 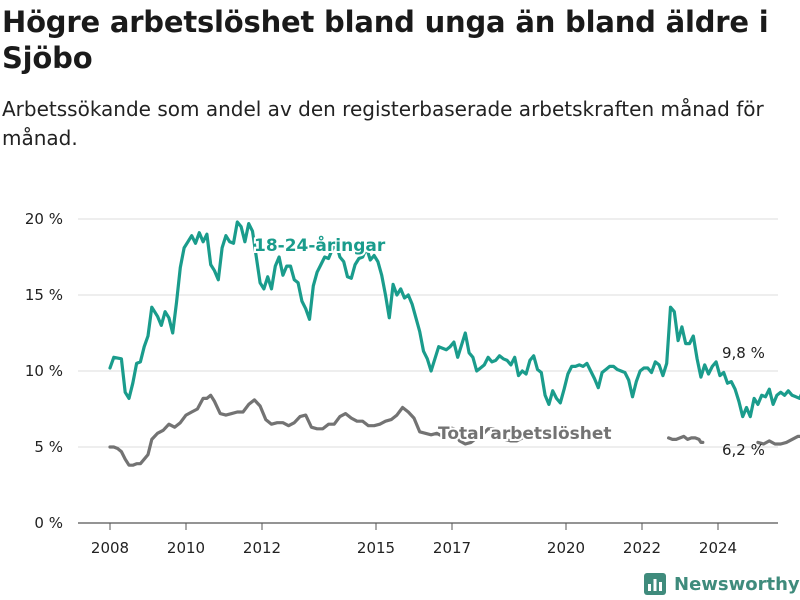 What do you see at coordinates (186, 548) in the screenshot?
I see `x-tick-label: 2010` at bounding box center [186, 548].